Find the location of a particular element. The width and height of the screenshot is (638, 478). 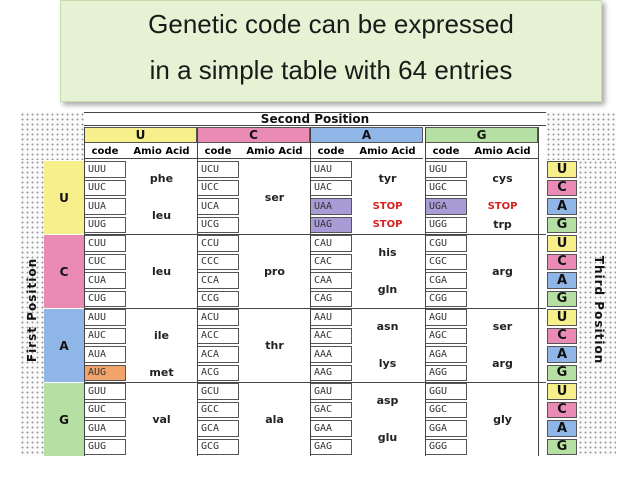

codon-UAG: UAG is located at coordinates (331, 224).